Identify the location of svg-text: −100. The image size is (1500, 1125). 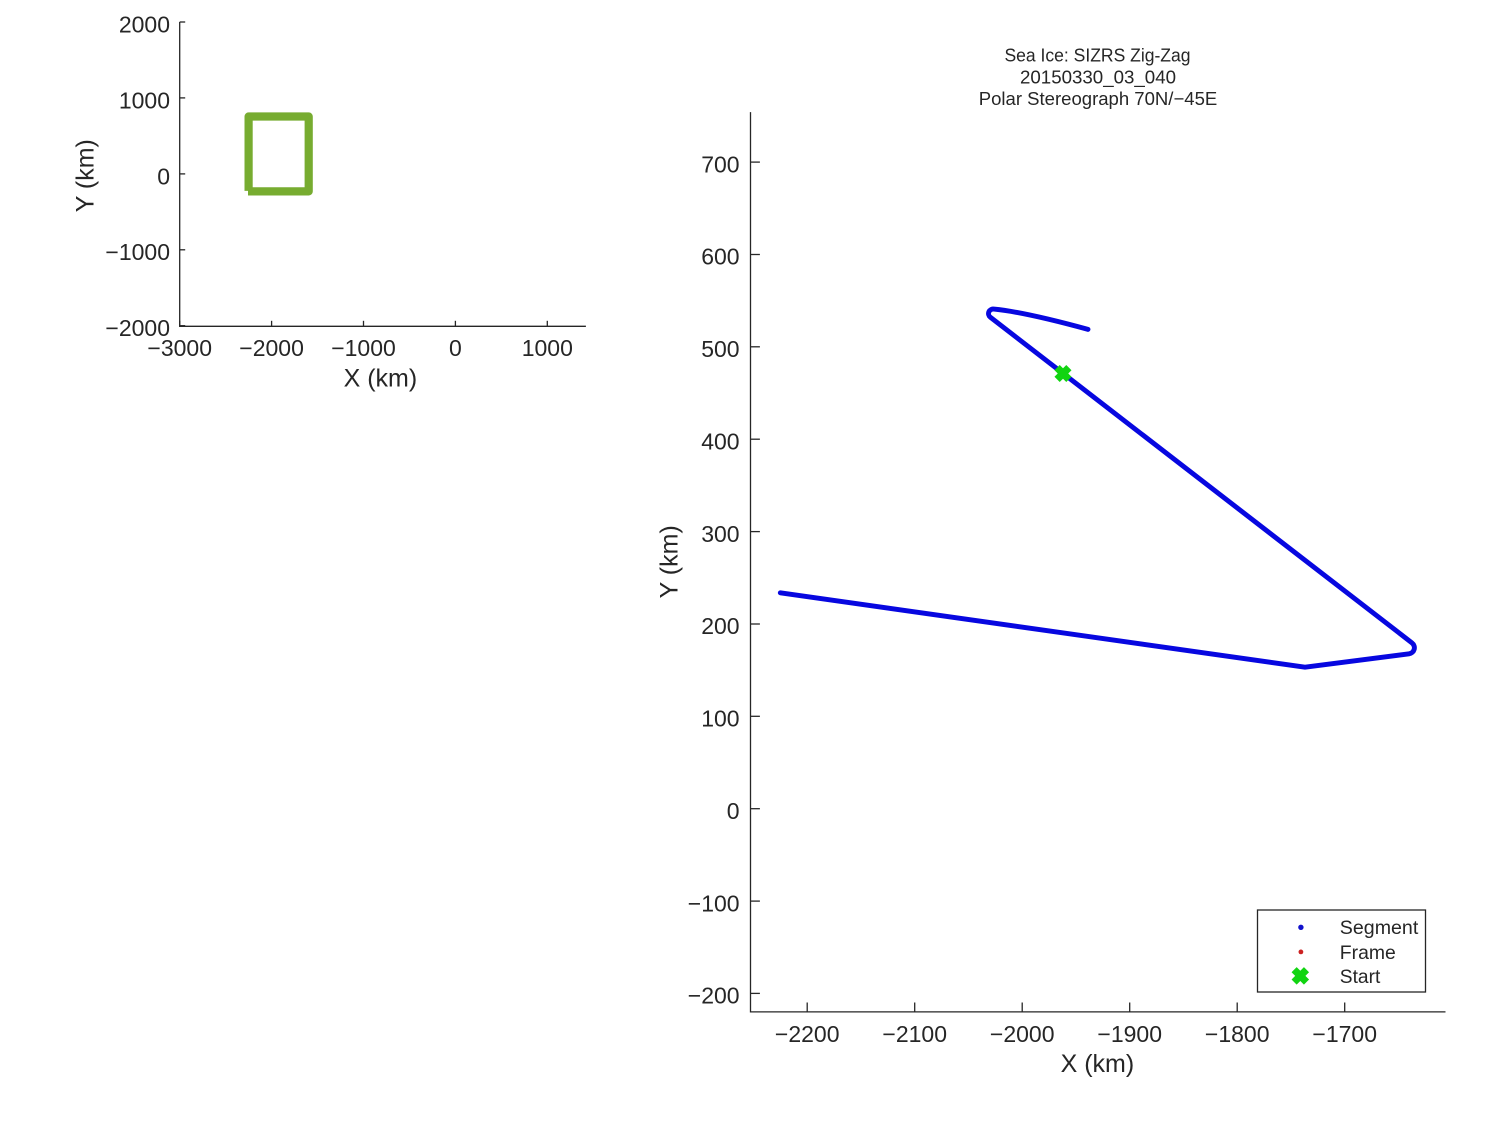
(714, 903).